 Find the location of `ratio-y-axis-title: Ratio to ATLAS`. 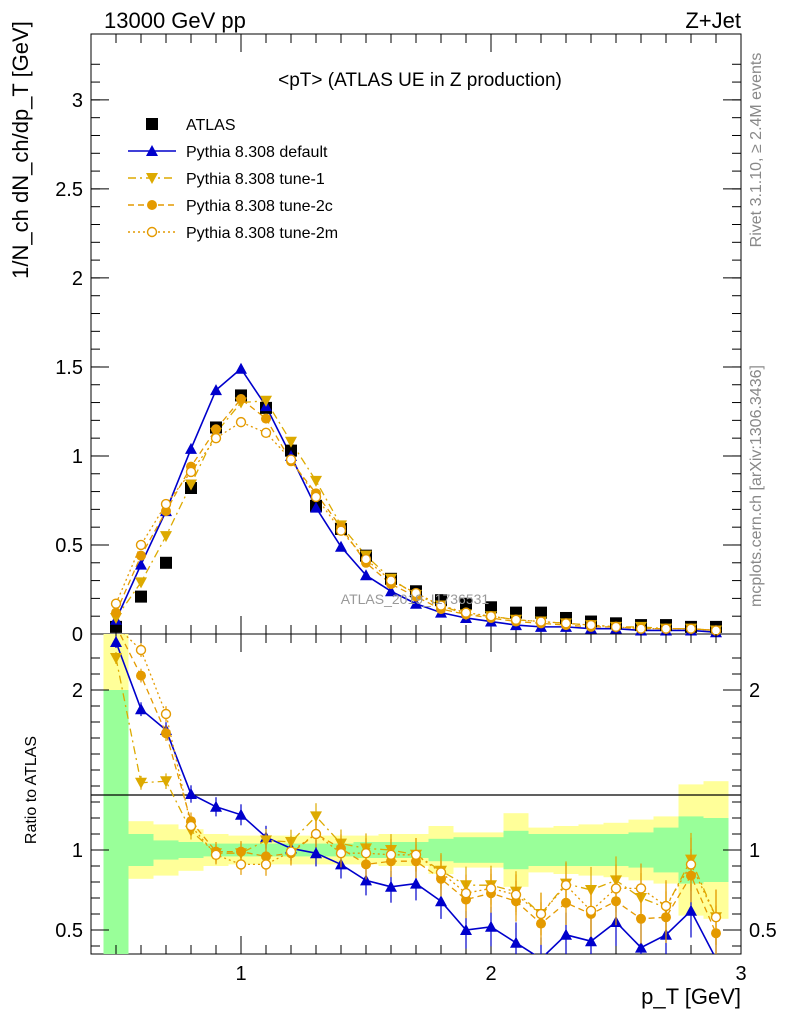

ratio-y-axis-title: Ratio to ATLAS is located at coordinates (31, 790).